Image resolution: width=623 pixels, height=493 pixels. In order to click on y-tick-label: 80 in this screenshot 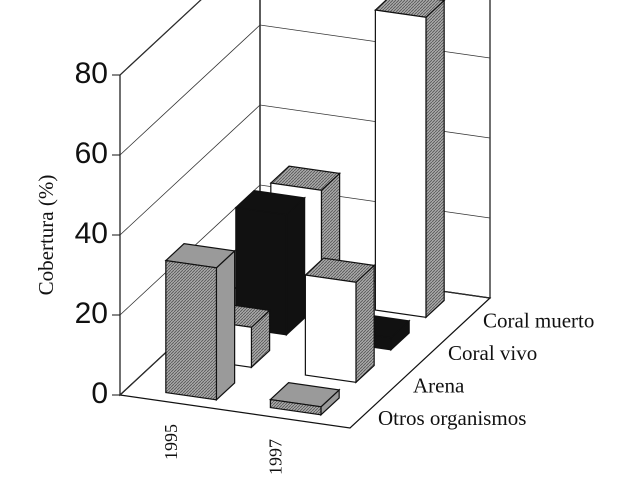, I will do `click(91, 73)`.